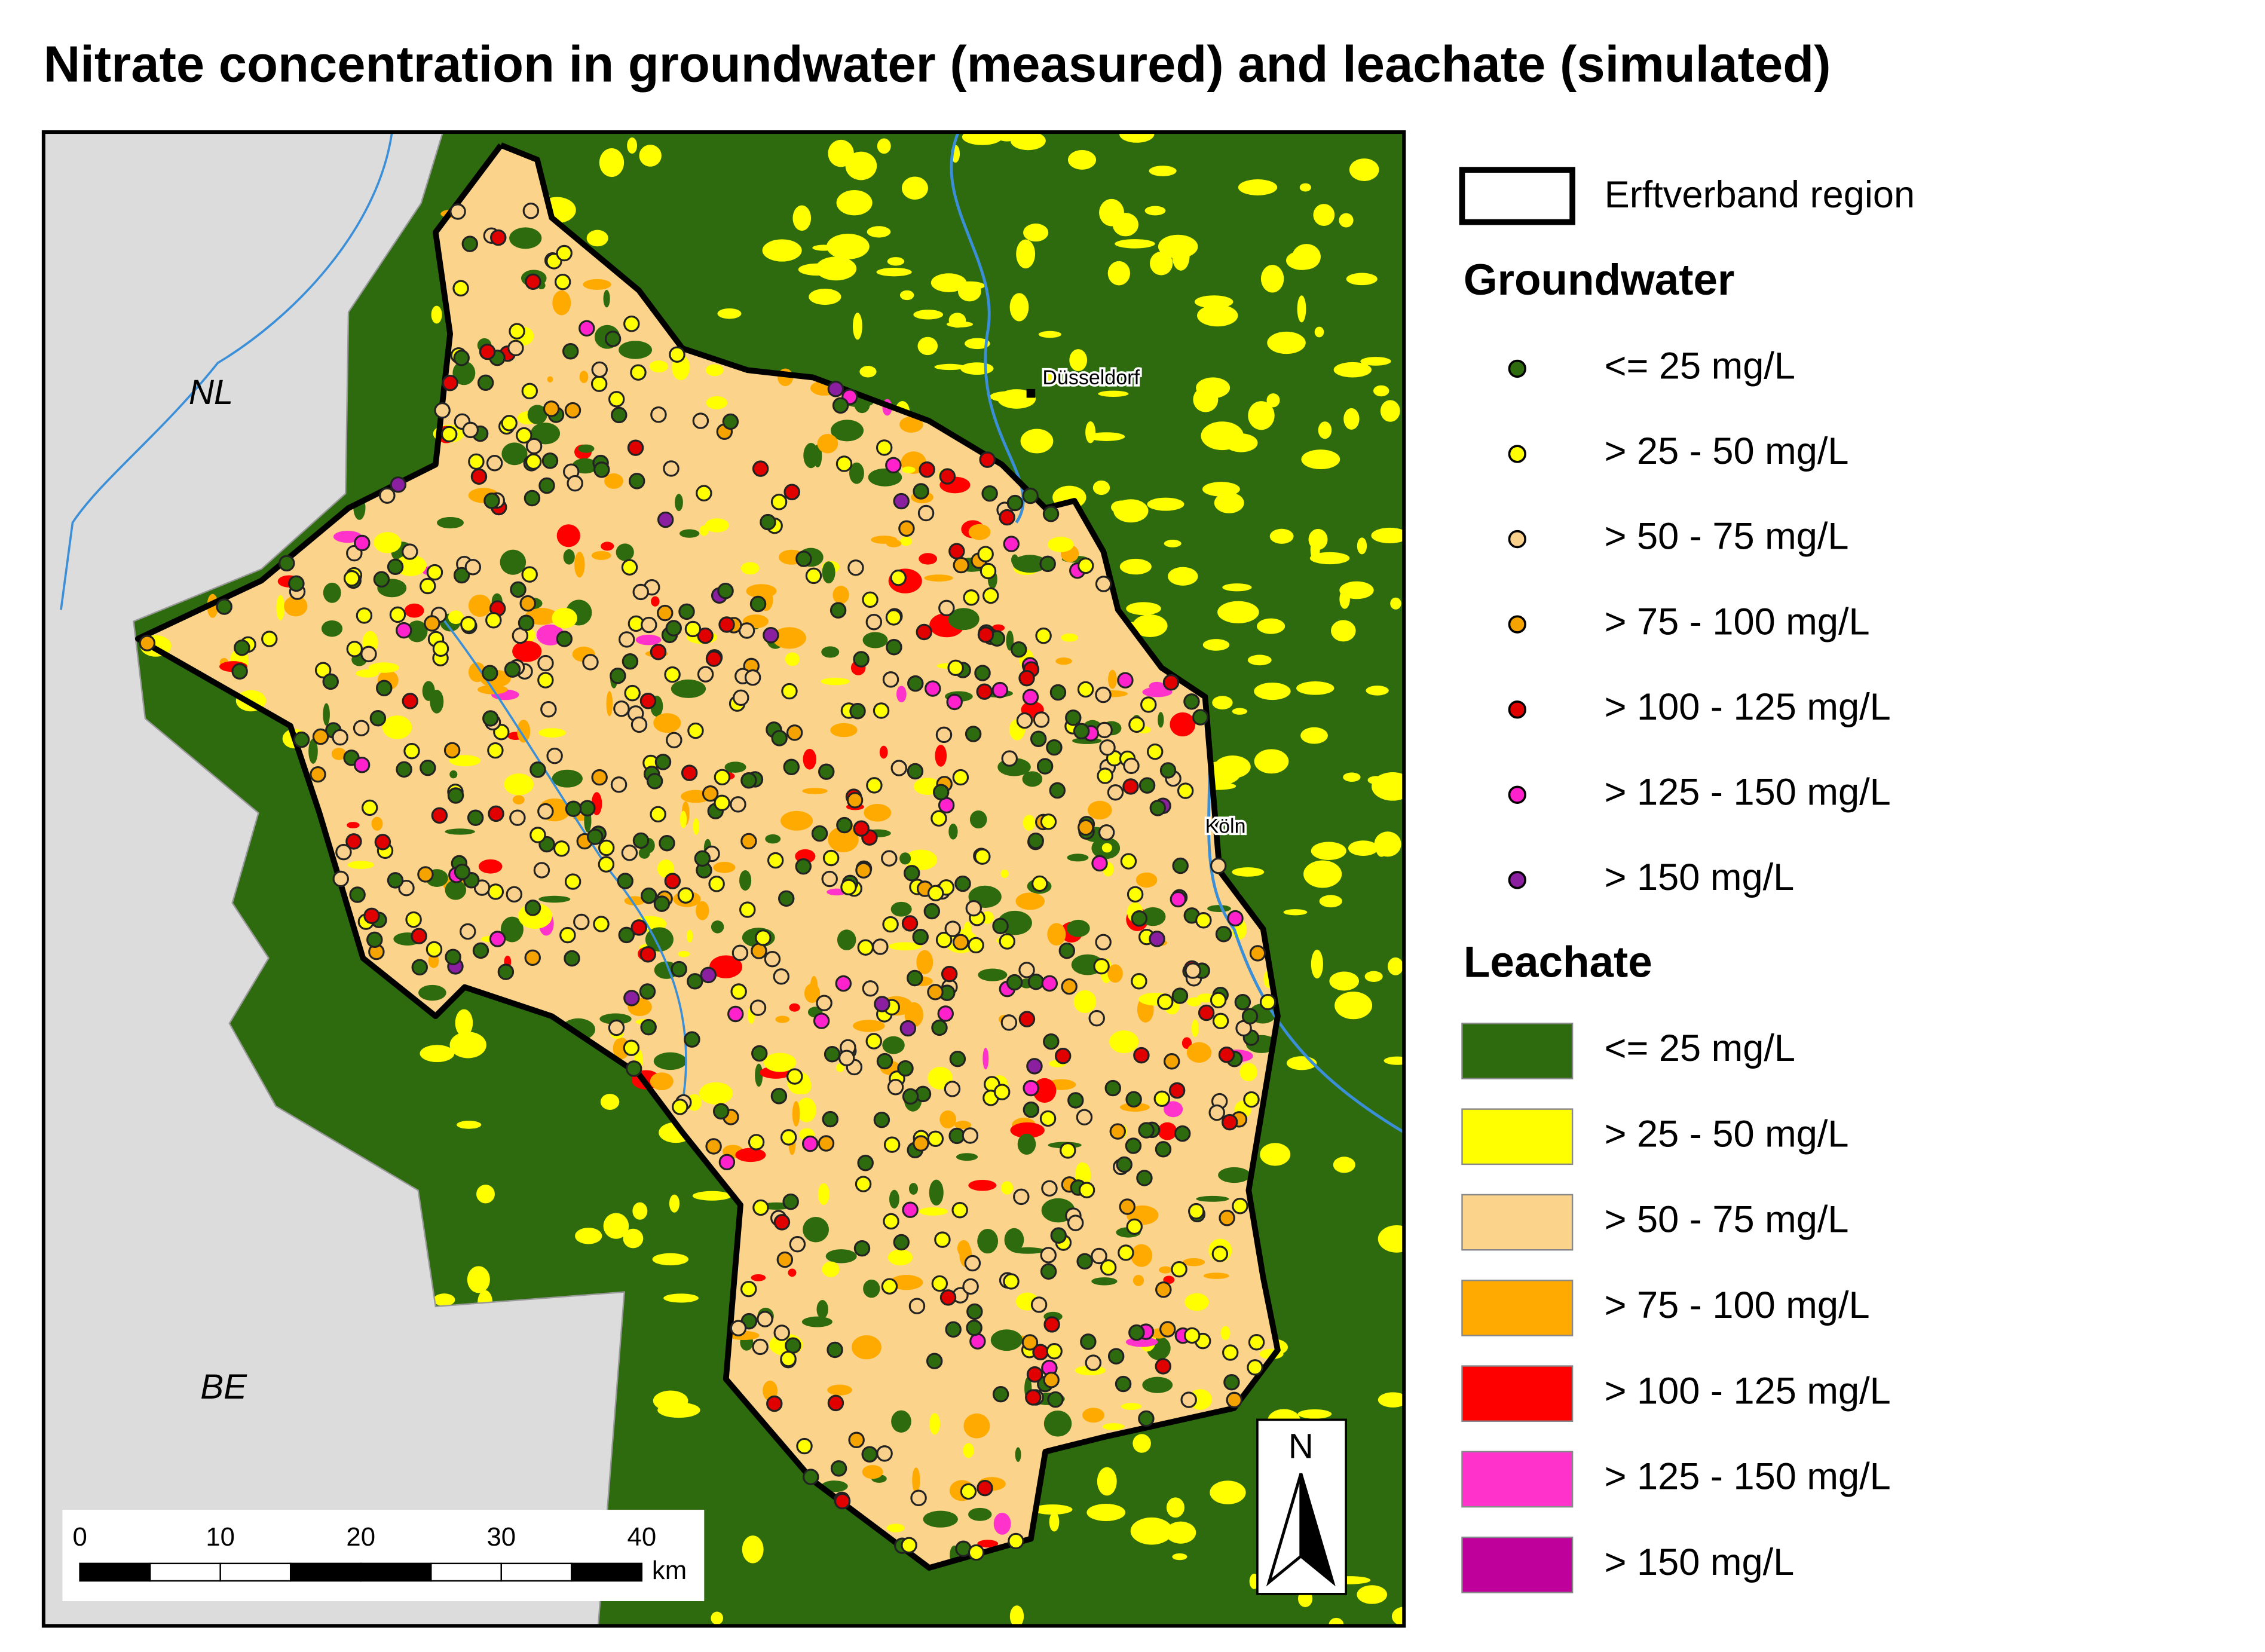  I want to click on scale-segment, so click(326, 1572).